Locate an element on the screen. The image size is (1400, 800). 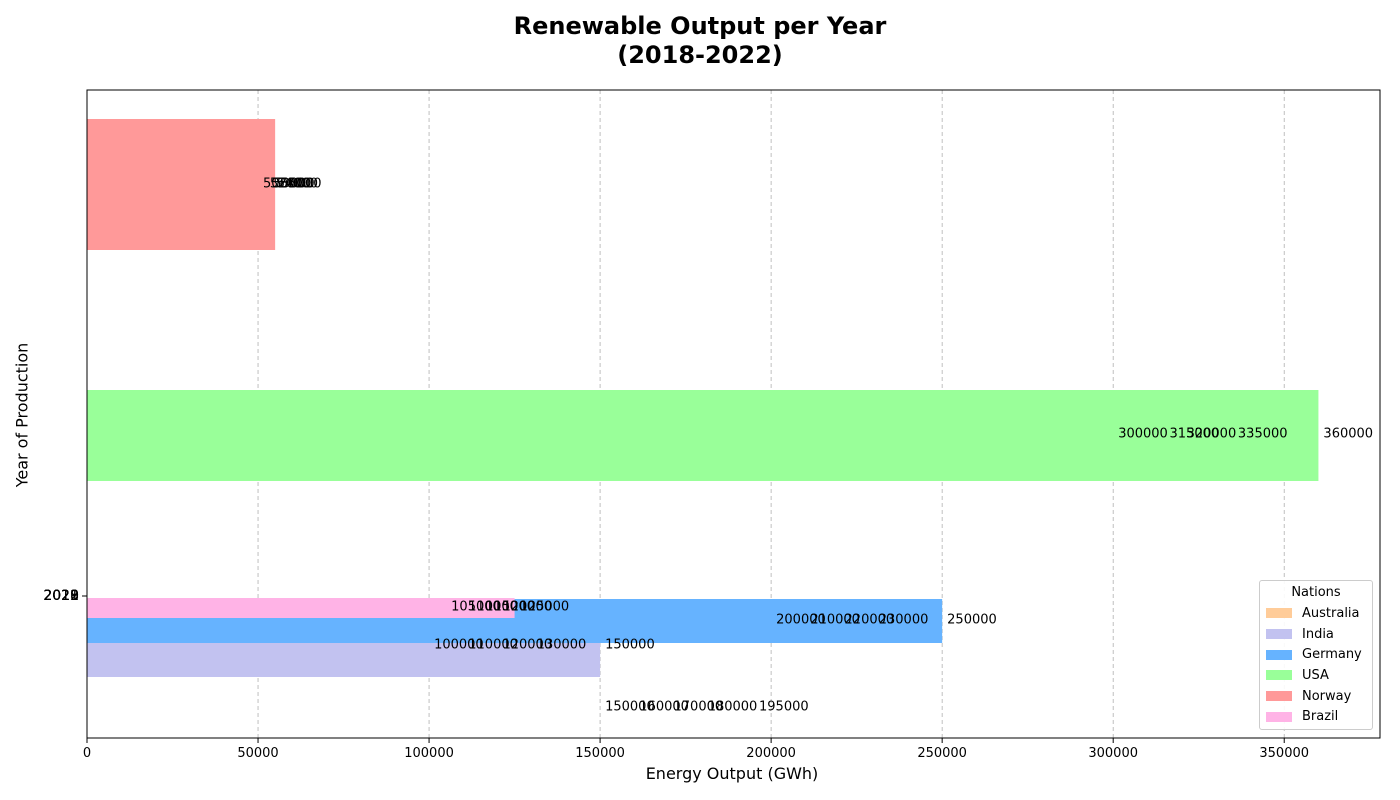
x-tick-label: 50000 is located at coordinates (257, 753).